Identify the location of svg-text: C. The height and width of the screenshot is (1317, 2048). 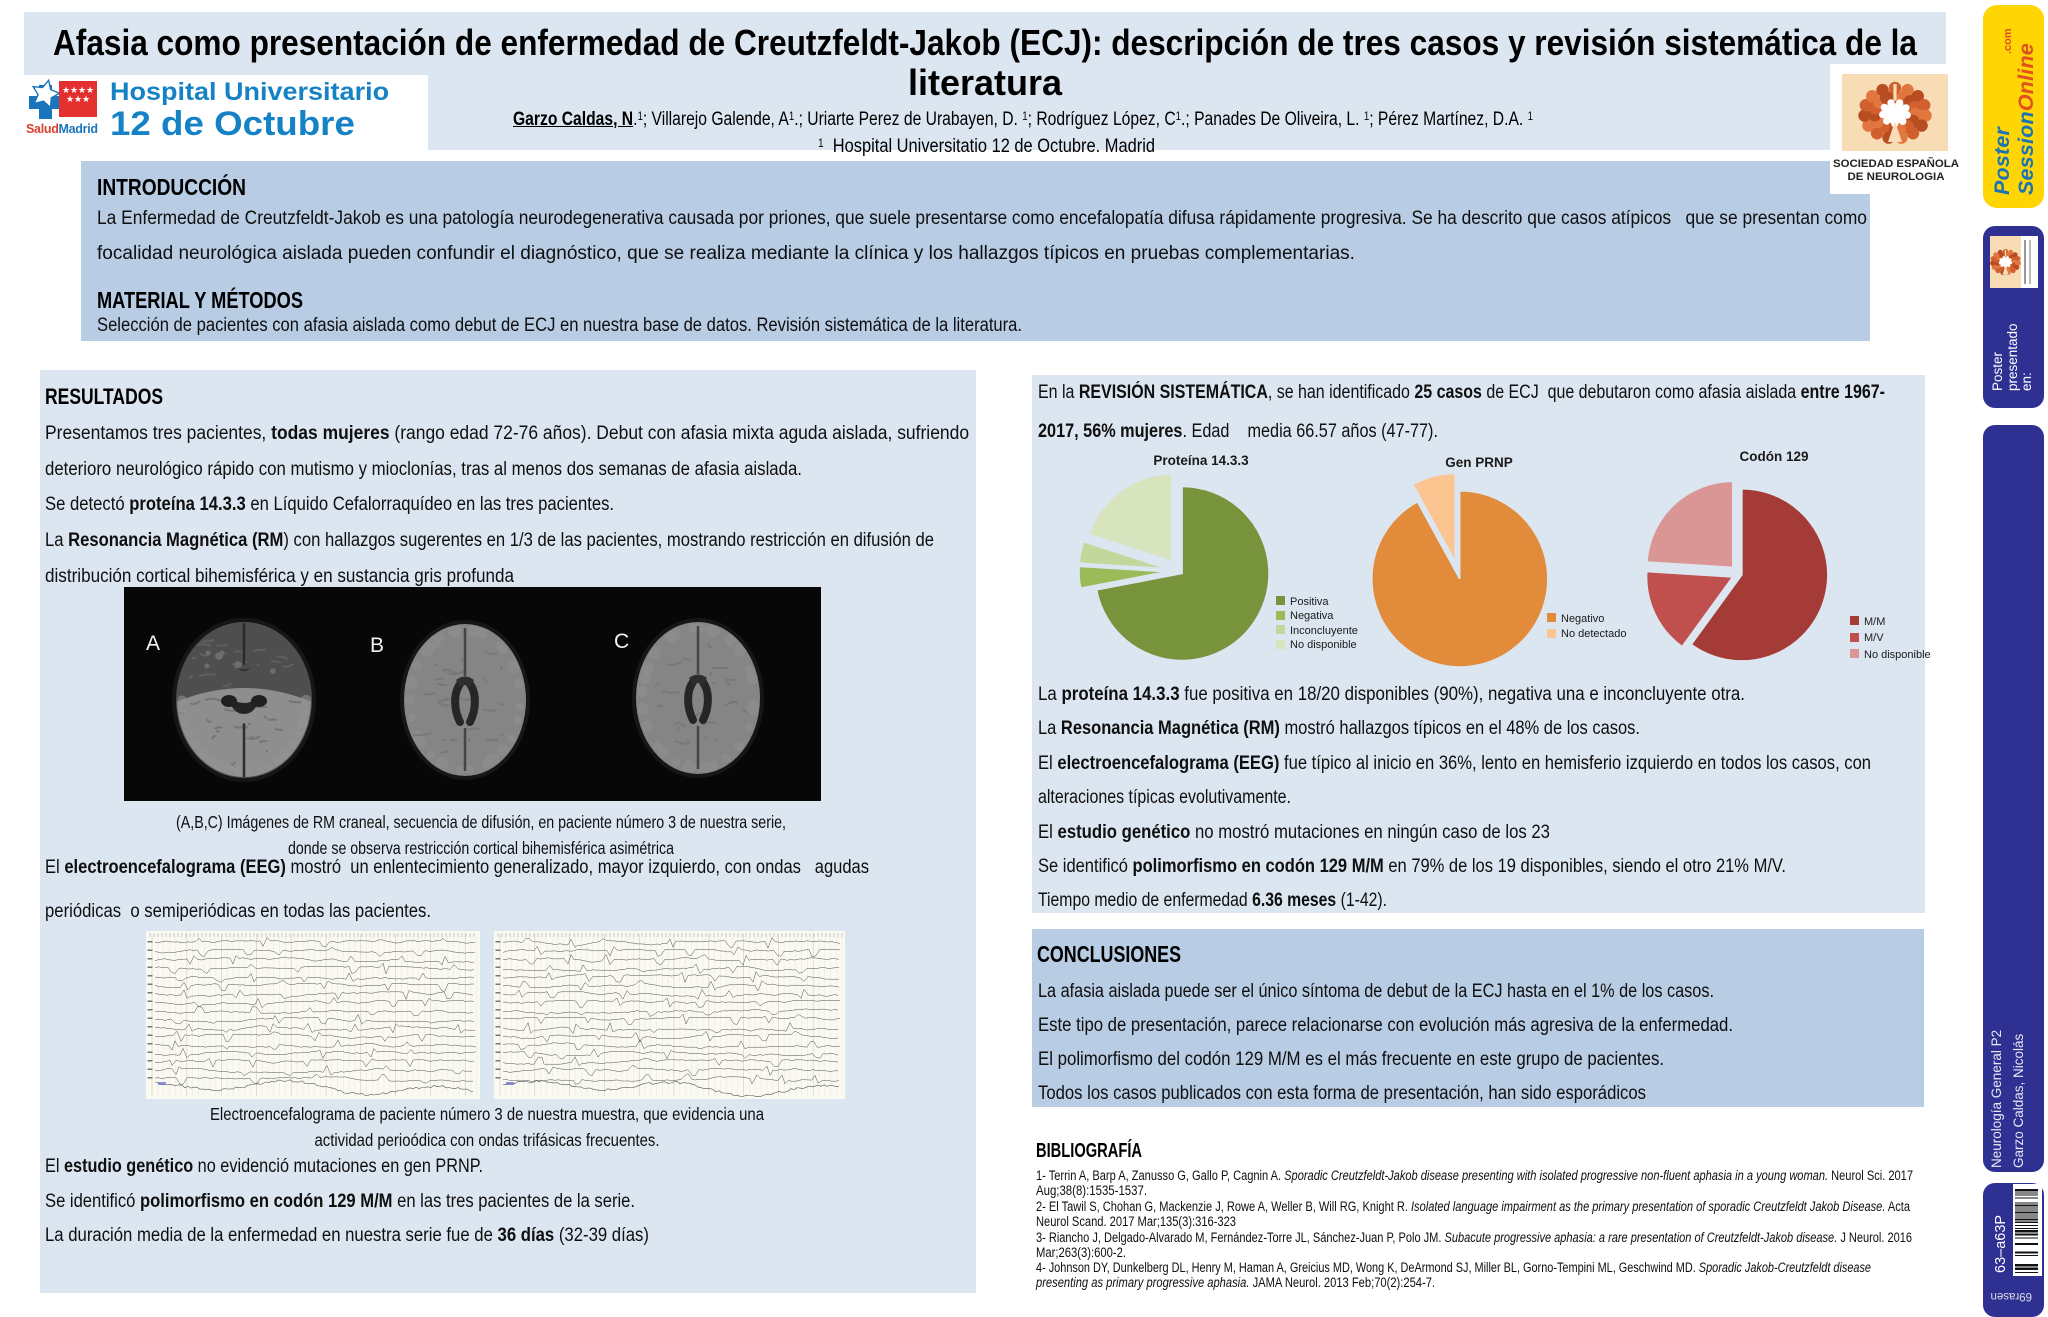
(621, 641).